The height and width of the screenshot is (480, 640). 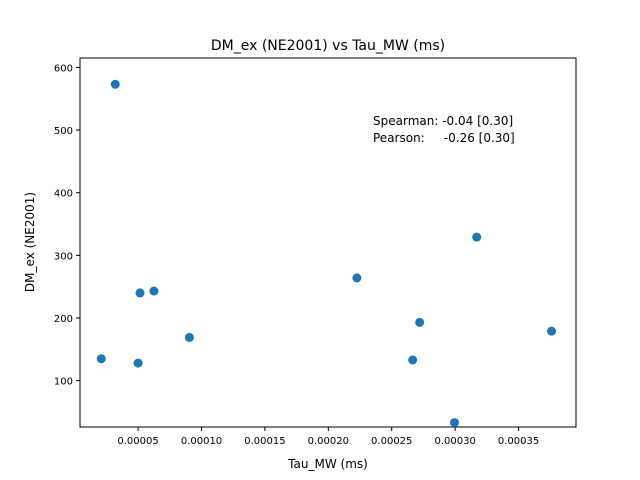 What do you see at coordinates (63, 382) in the screenshot?
I see `y-tick-label: 100` at bounding box center [63, 382].